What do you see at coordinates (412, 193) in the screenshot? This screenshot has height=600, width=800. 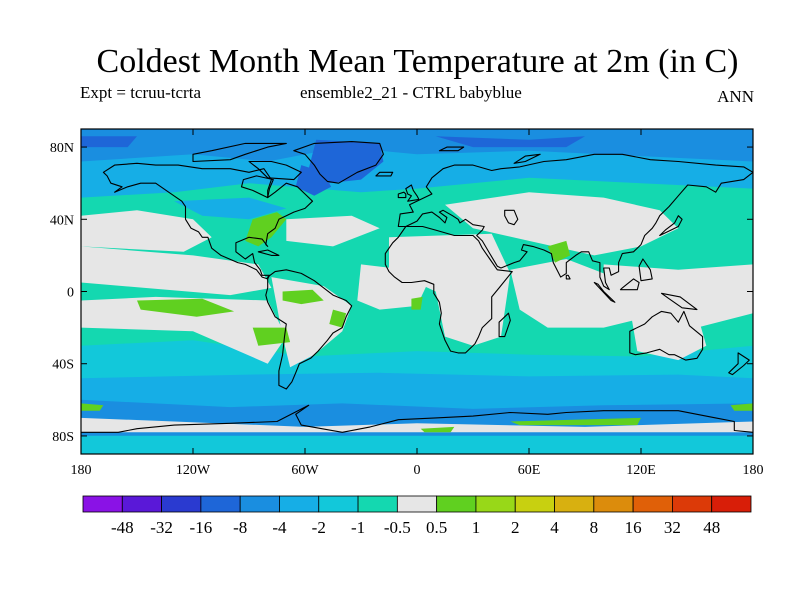 I see `coastline-british-isles` at bounding box center [412, 193].